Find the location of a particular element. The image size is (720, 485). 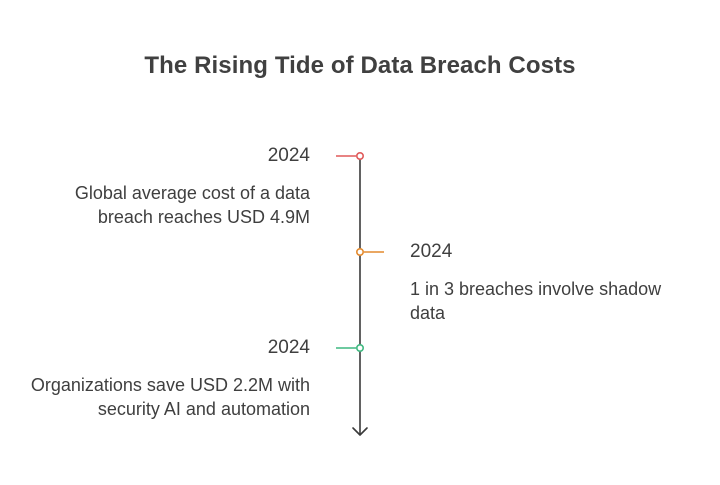

event-2-year: 2024 is located at coordinates (431, 251).